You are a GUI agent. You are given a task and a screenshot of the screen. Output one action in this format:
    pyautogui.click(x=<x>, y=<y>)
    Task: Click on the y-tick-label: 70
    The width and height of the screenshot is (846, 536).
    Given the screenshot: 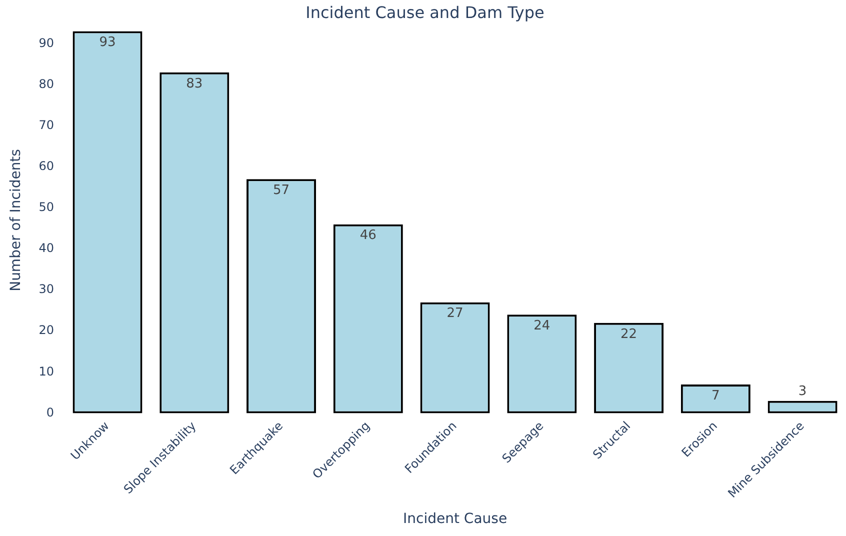 What is the action you would take?
    pyautogui.click(x=46, y=125)
    